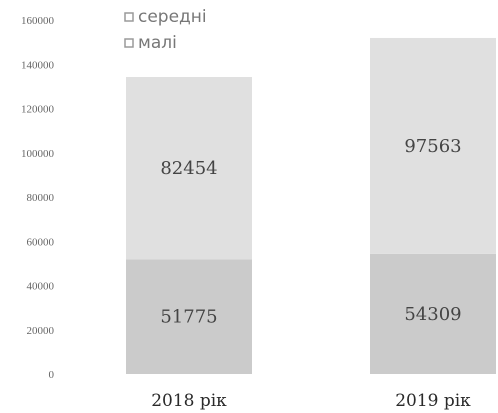  I want to click on data-label: 51775, so click(188, 317).